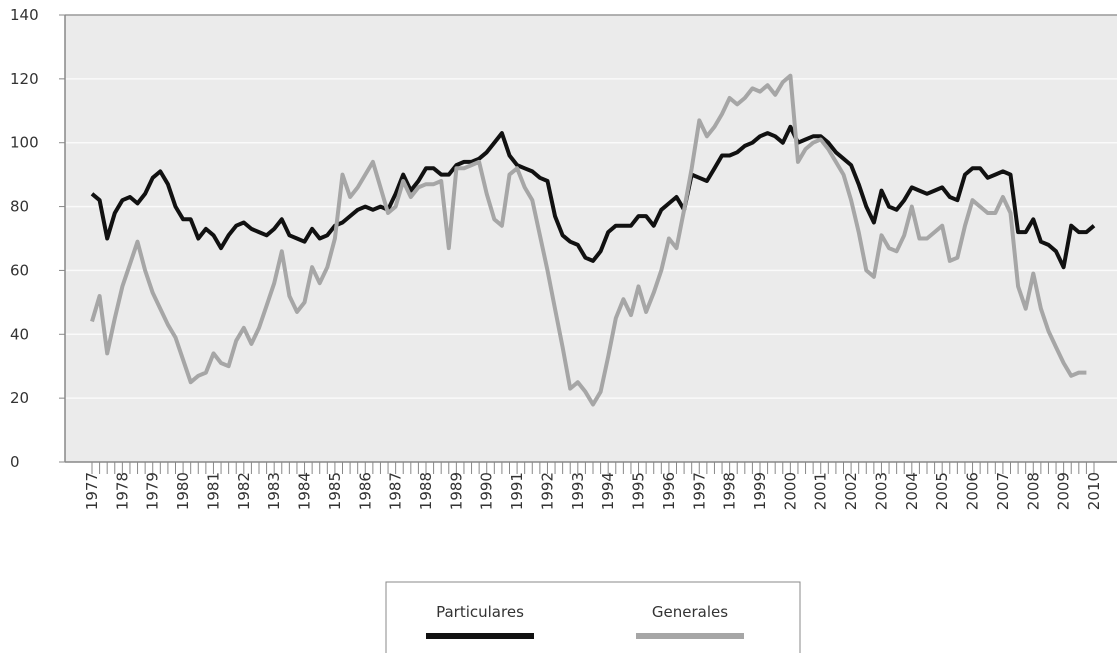 This screenshot has height=653, width=1117. Describe the element at coordinates (480, 612) in the screenshot. I see `legend-label: Particulares` at that location.